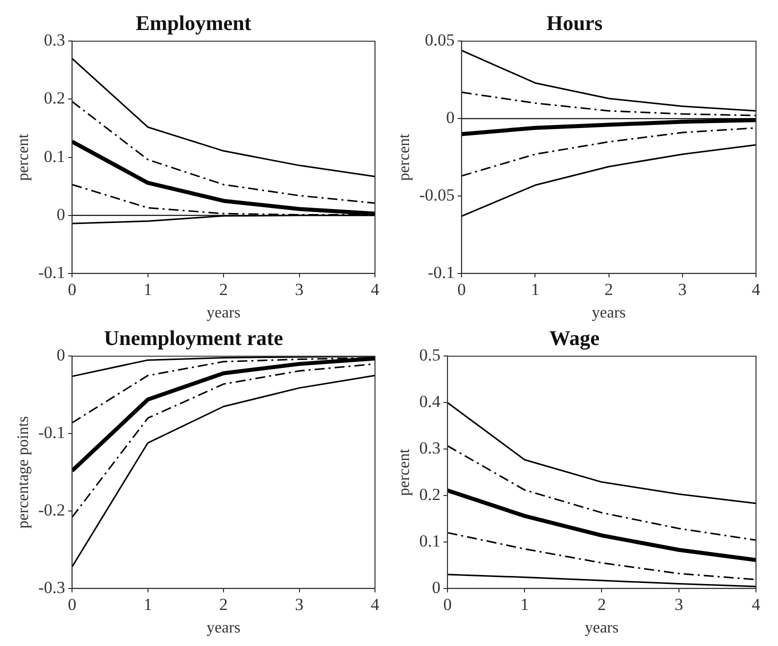  Describe the element at coordinates (437, 194) in the screenshot. I see `y-tick-label: -0.05` at that location.